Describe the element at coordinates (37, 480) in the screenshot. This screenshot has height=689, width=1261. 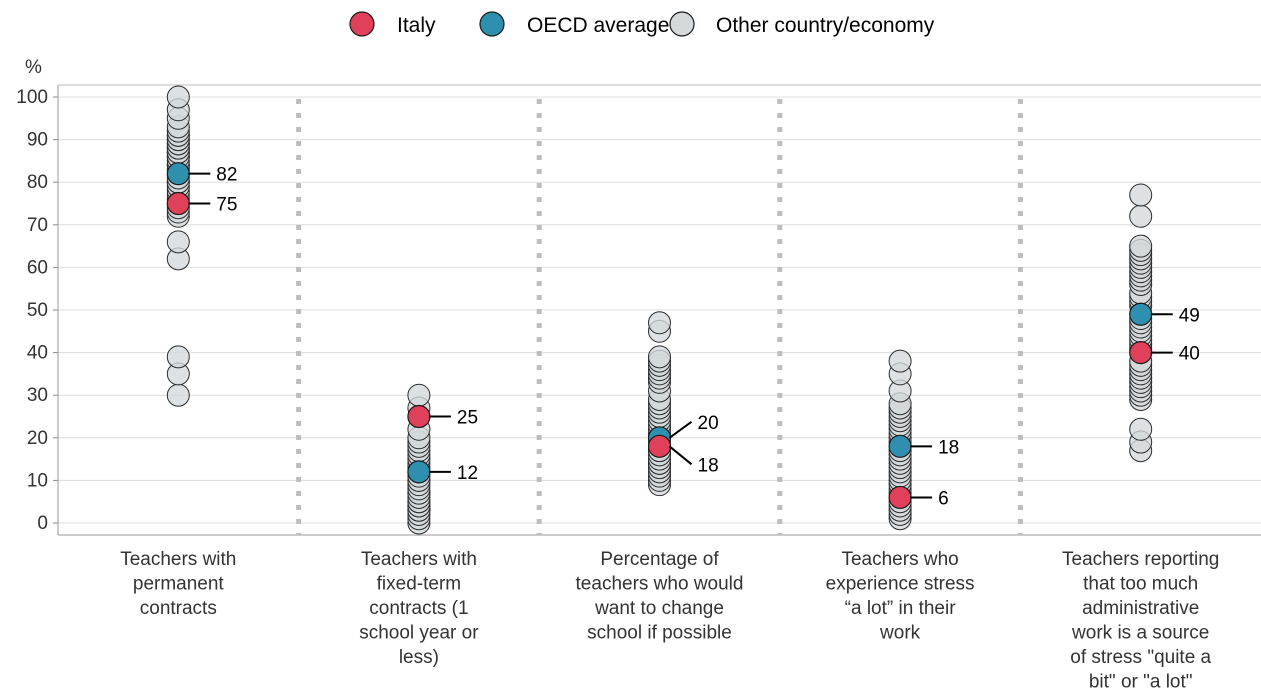
I see `y-tick-label-10: 10` at that location.